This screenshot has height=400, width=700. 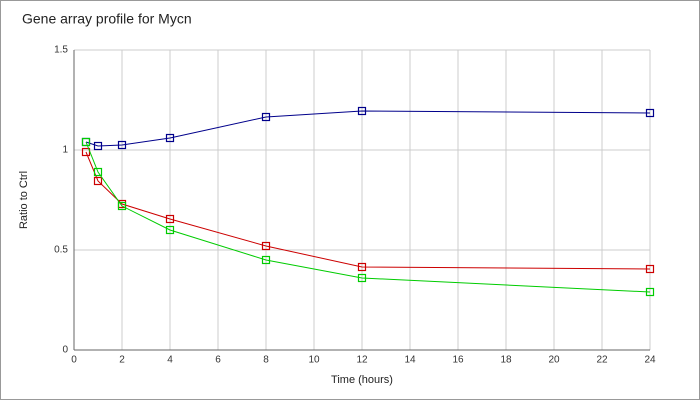 What do you see at coordinates (368, 128) in the screenshot?
I see `series-line` at bounding box center [368, 128].